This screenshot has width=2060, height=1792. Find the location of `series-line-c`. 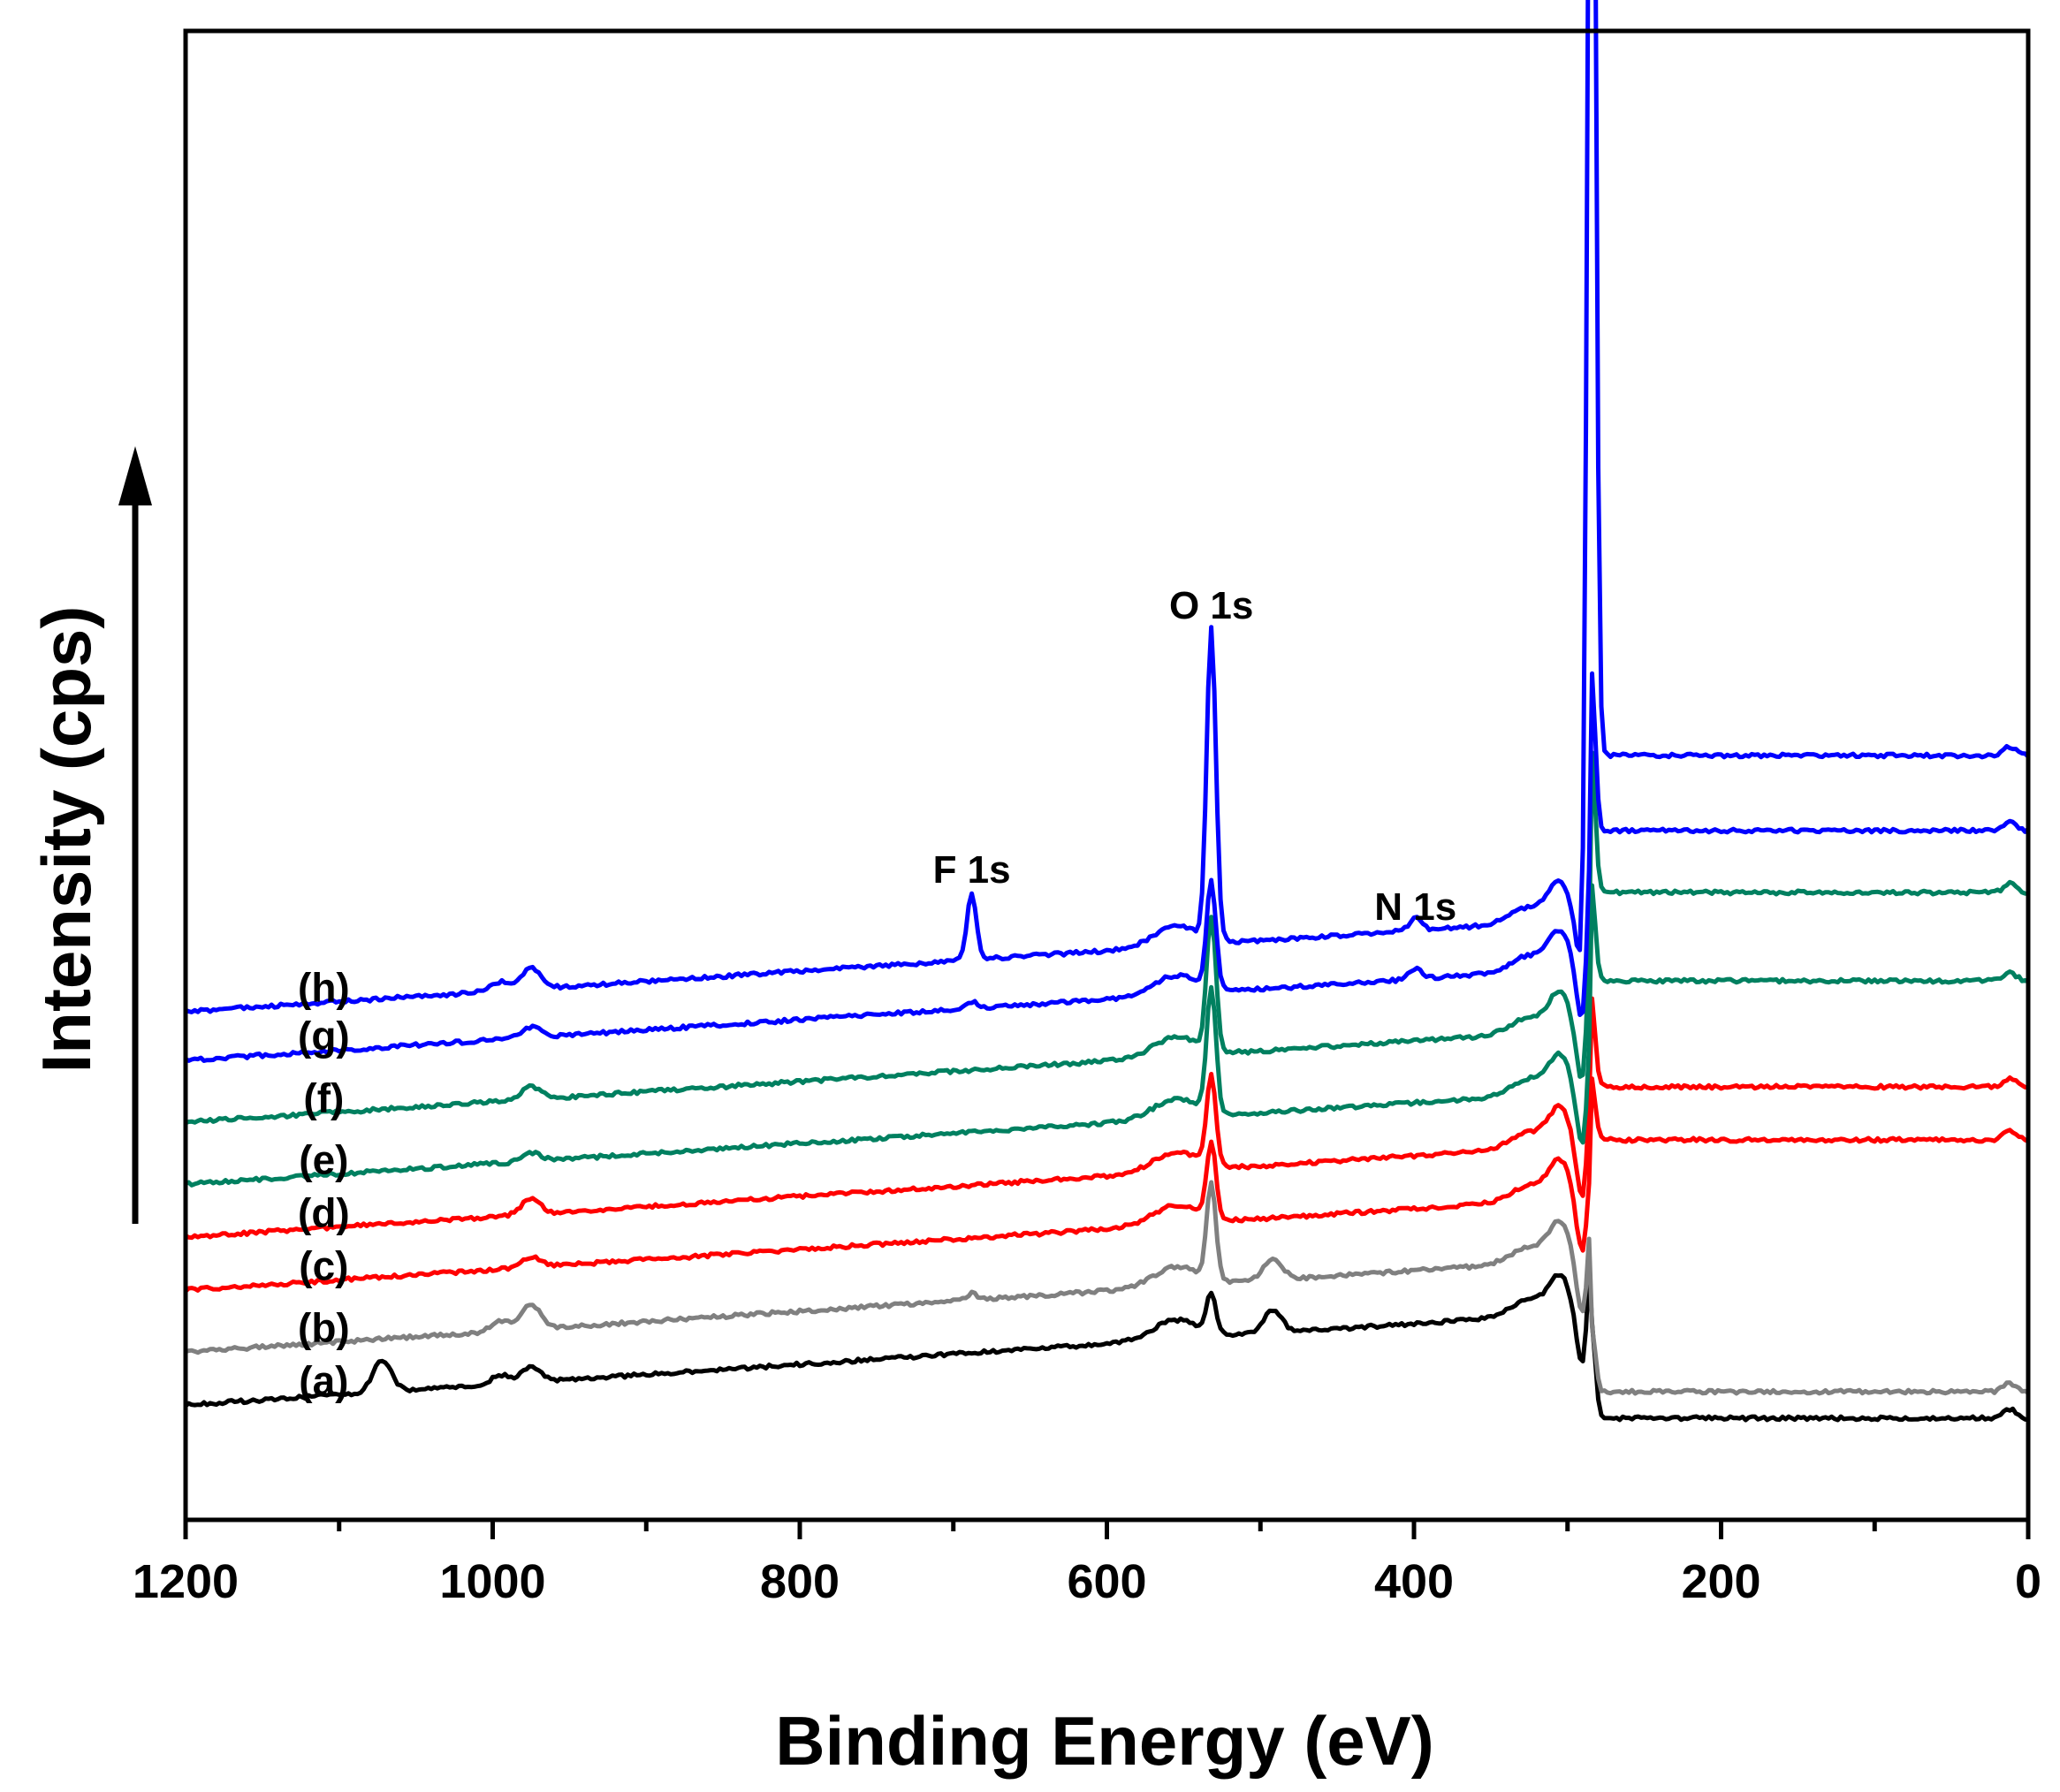

series-line-c is located at coordinates (1107, 1185).